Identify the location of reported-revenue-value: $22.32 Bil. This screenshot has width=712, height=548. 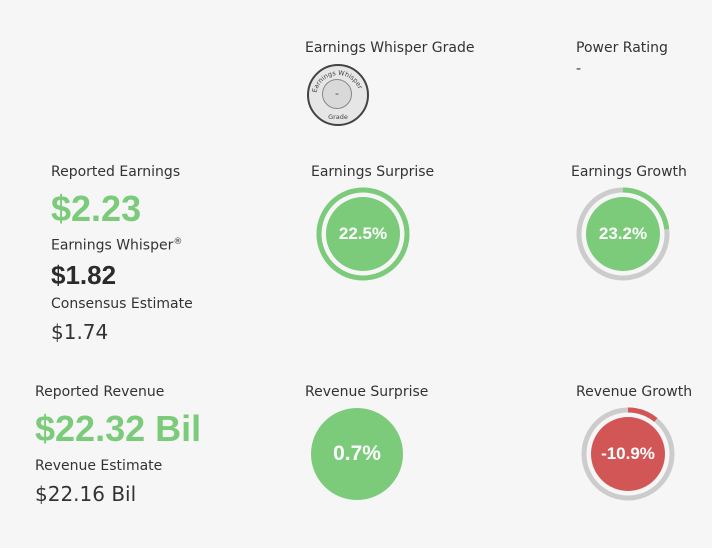
(118, 428).